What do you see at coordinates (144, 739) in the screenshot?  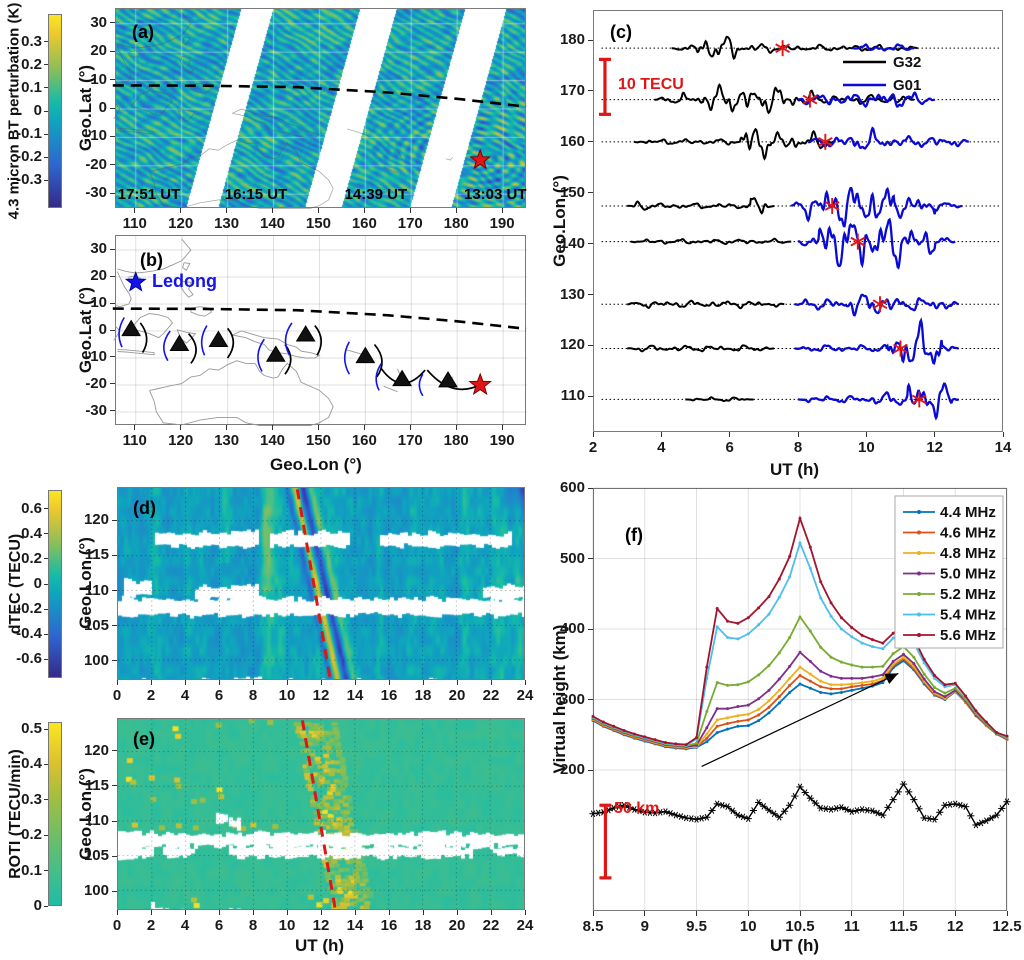 I see `panel-e-letter: (e)` at bounding box center [144, 739].